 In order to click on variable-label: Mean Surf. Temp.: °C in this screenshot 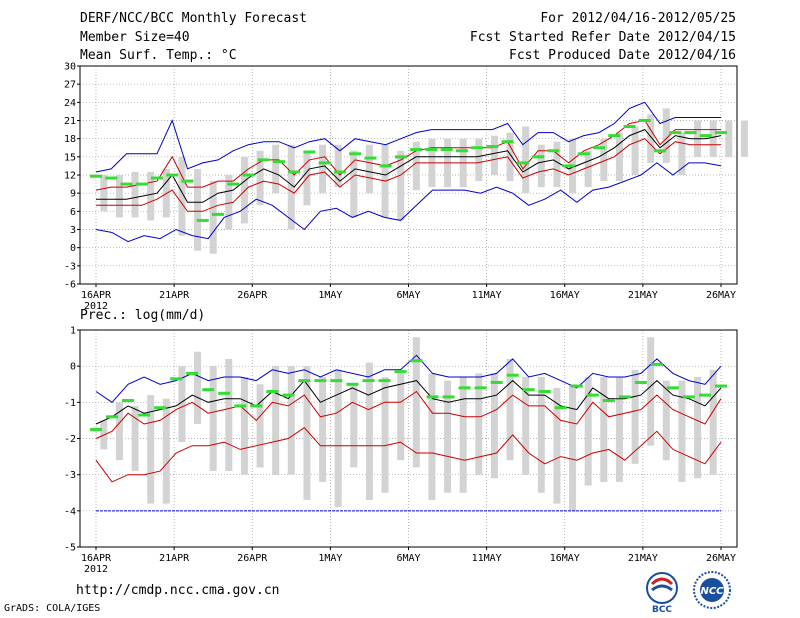, I will do `click(158, 55)`.